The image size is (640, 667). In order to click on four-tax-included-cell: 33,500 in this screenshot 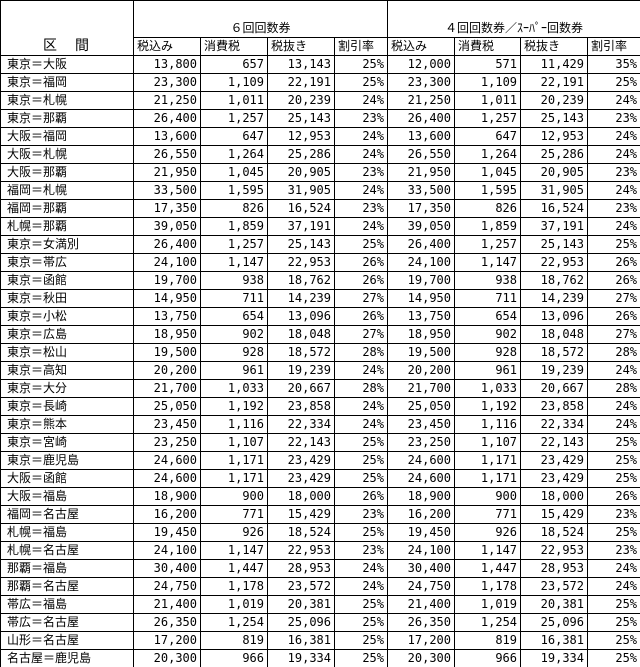, I will do `click(421, 190)`.